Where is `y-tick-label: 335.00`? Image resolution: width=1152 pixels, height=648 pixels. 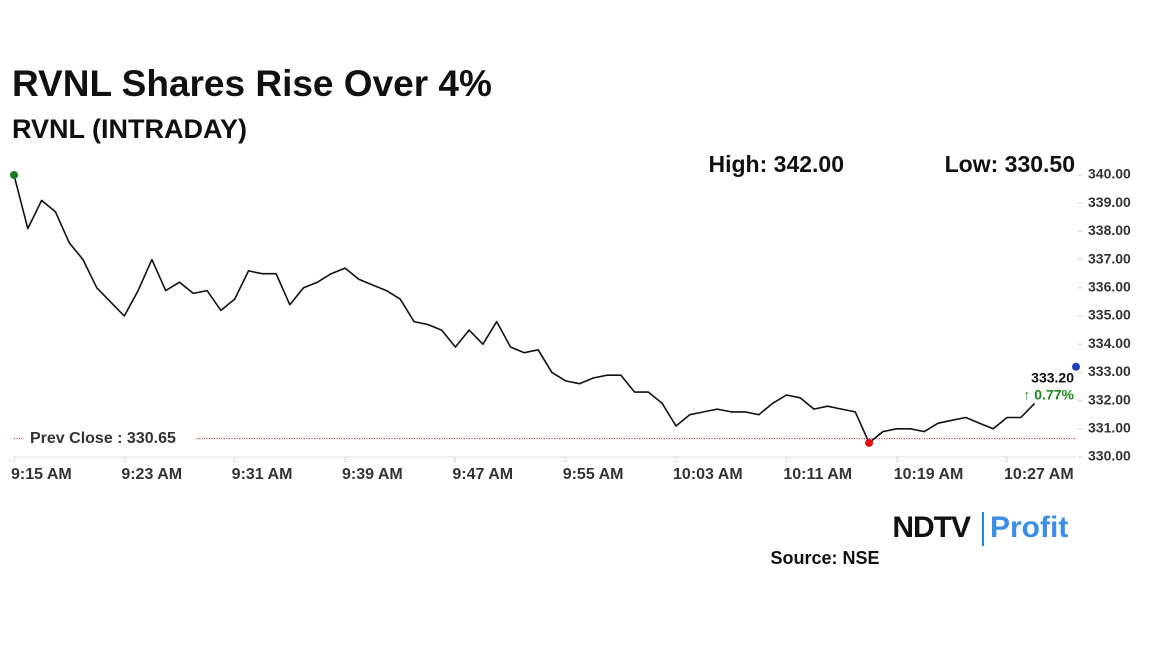
y-tick-label: 335.00 is located at coordinates (1109, 315).